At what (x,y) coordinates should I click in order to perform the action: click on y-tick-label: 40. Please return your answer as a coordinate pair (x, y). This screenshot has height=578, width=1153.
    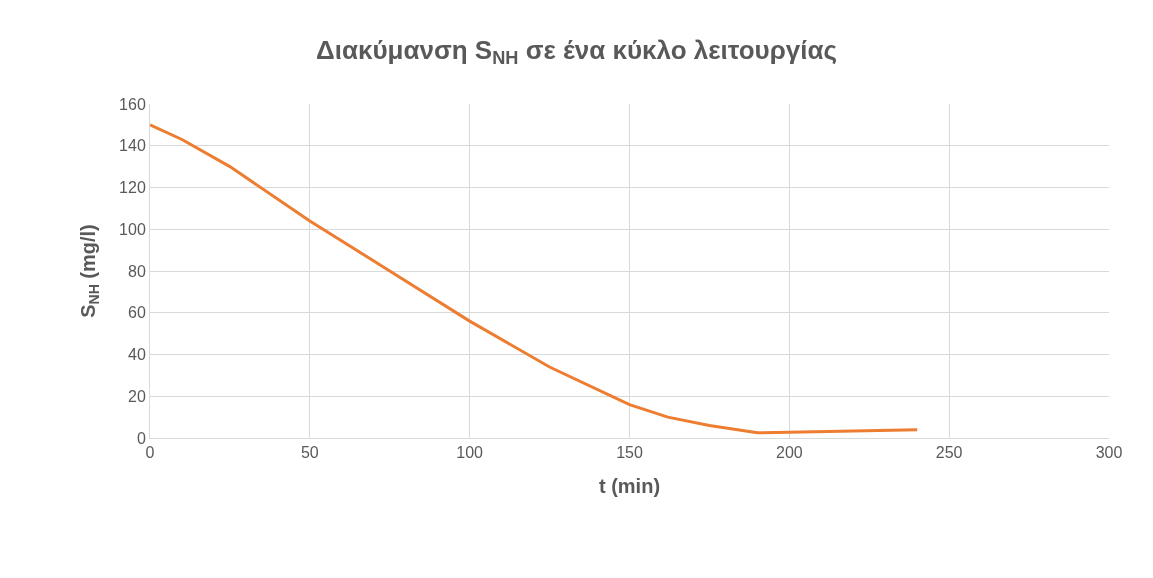
    Looking at the image, I should click on (137, 355).